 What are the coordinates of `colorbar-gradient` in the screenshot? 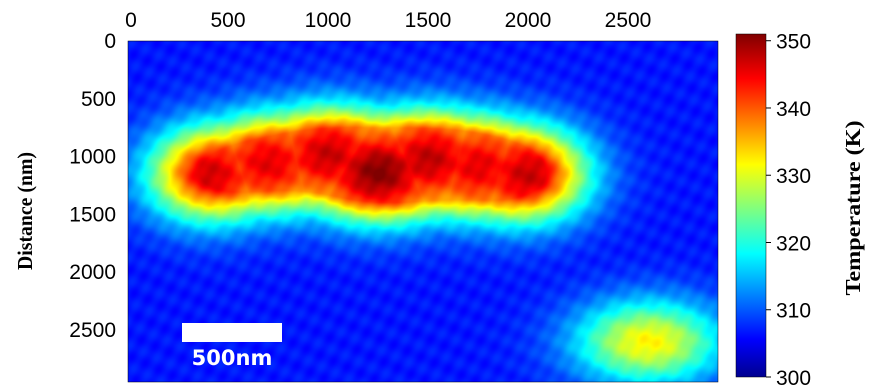 It's located at (751, 205).